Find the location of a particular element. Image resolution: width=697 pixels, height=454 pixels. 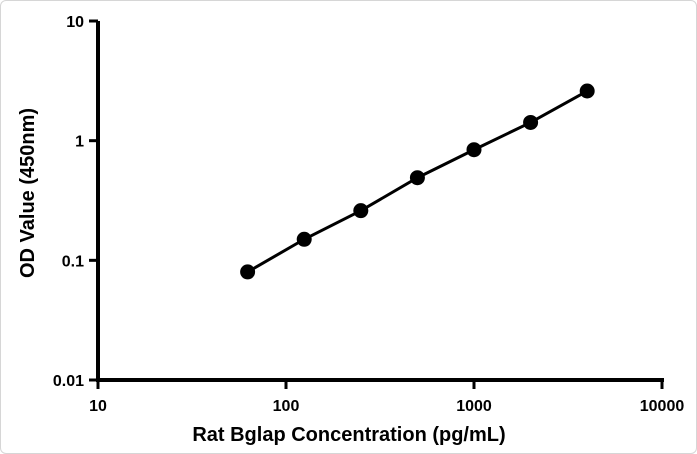

x-axis-title: Rat Bglap Concentration (pg/mL) is located at coordinates (348, 435).